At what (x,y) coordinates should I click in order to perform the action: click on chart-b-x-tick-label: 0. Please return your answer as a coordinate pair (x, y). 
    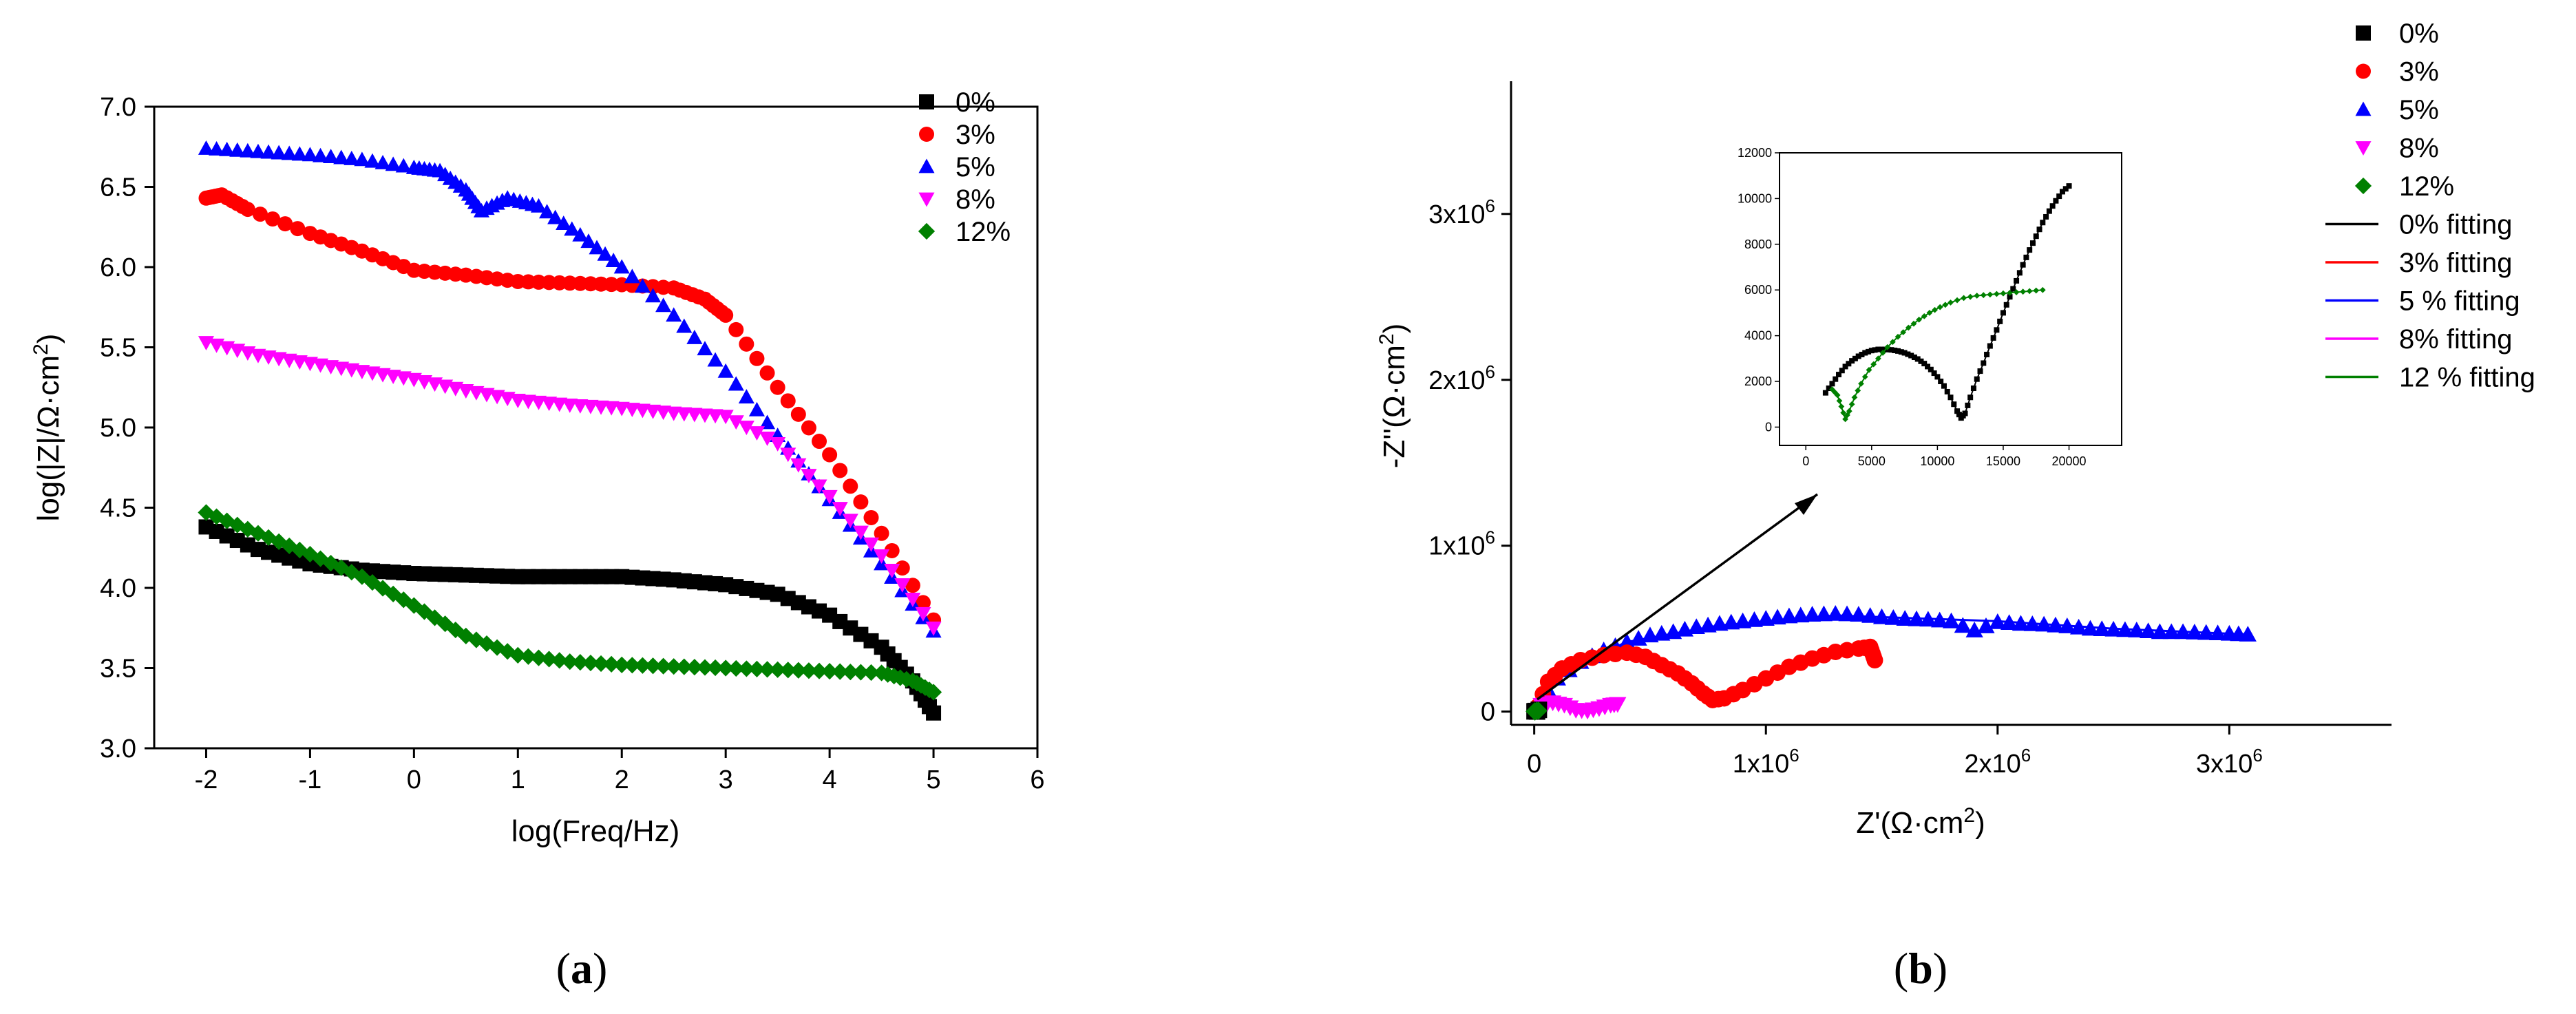
    Looking at the image, I should click on (1534, 764).